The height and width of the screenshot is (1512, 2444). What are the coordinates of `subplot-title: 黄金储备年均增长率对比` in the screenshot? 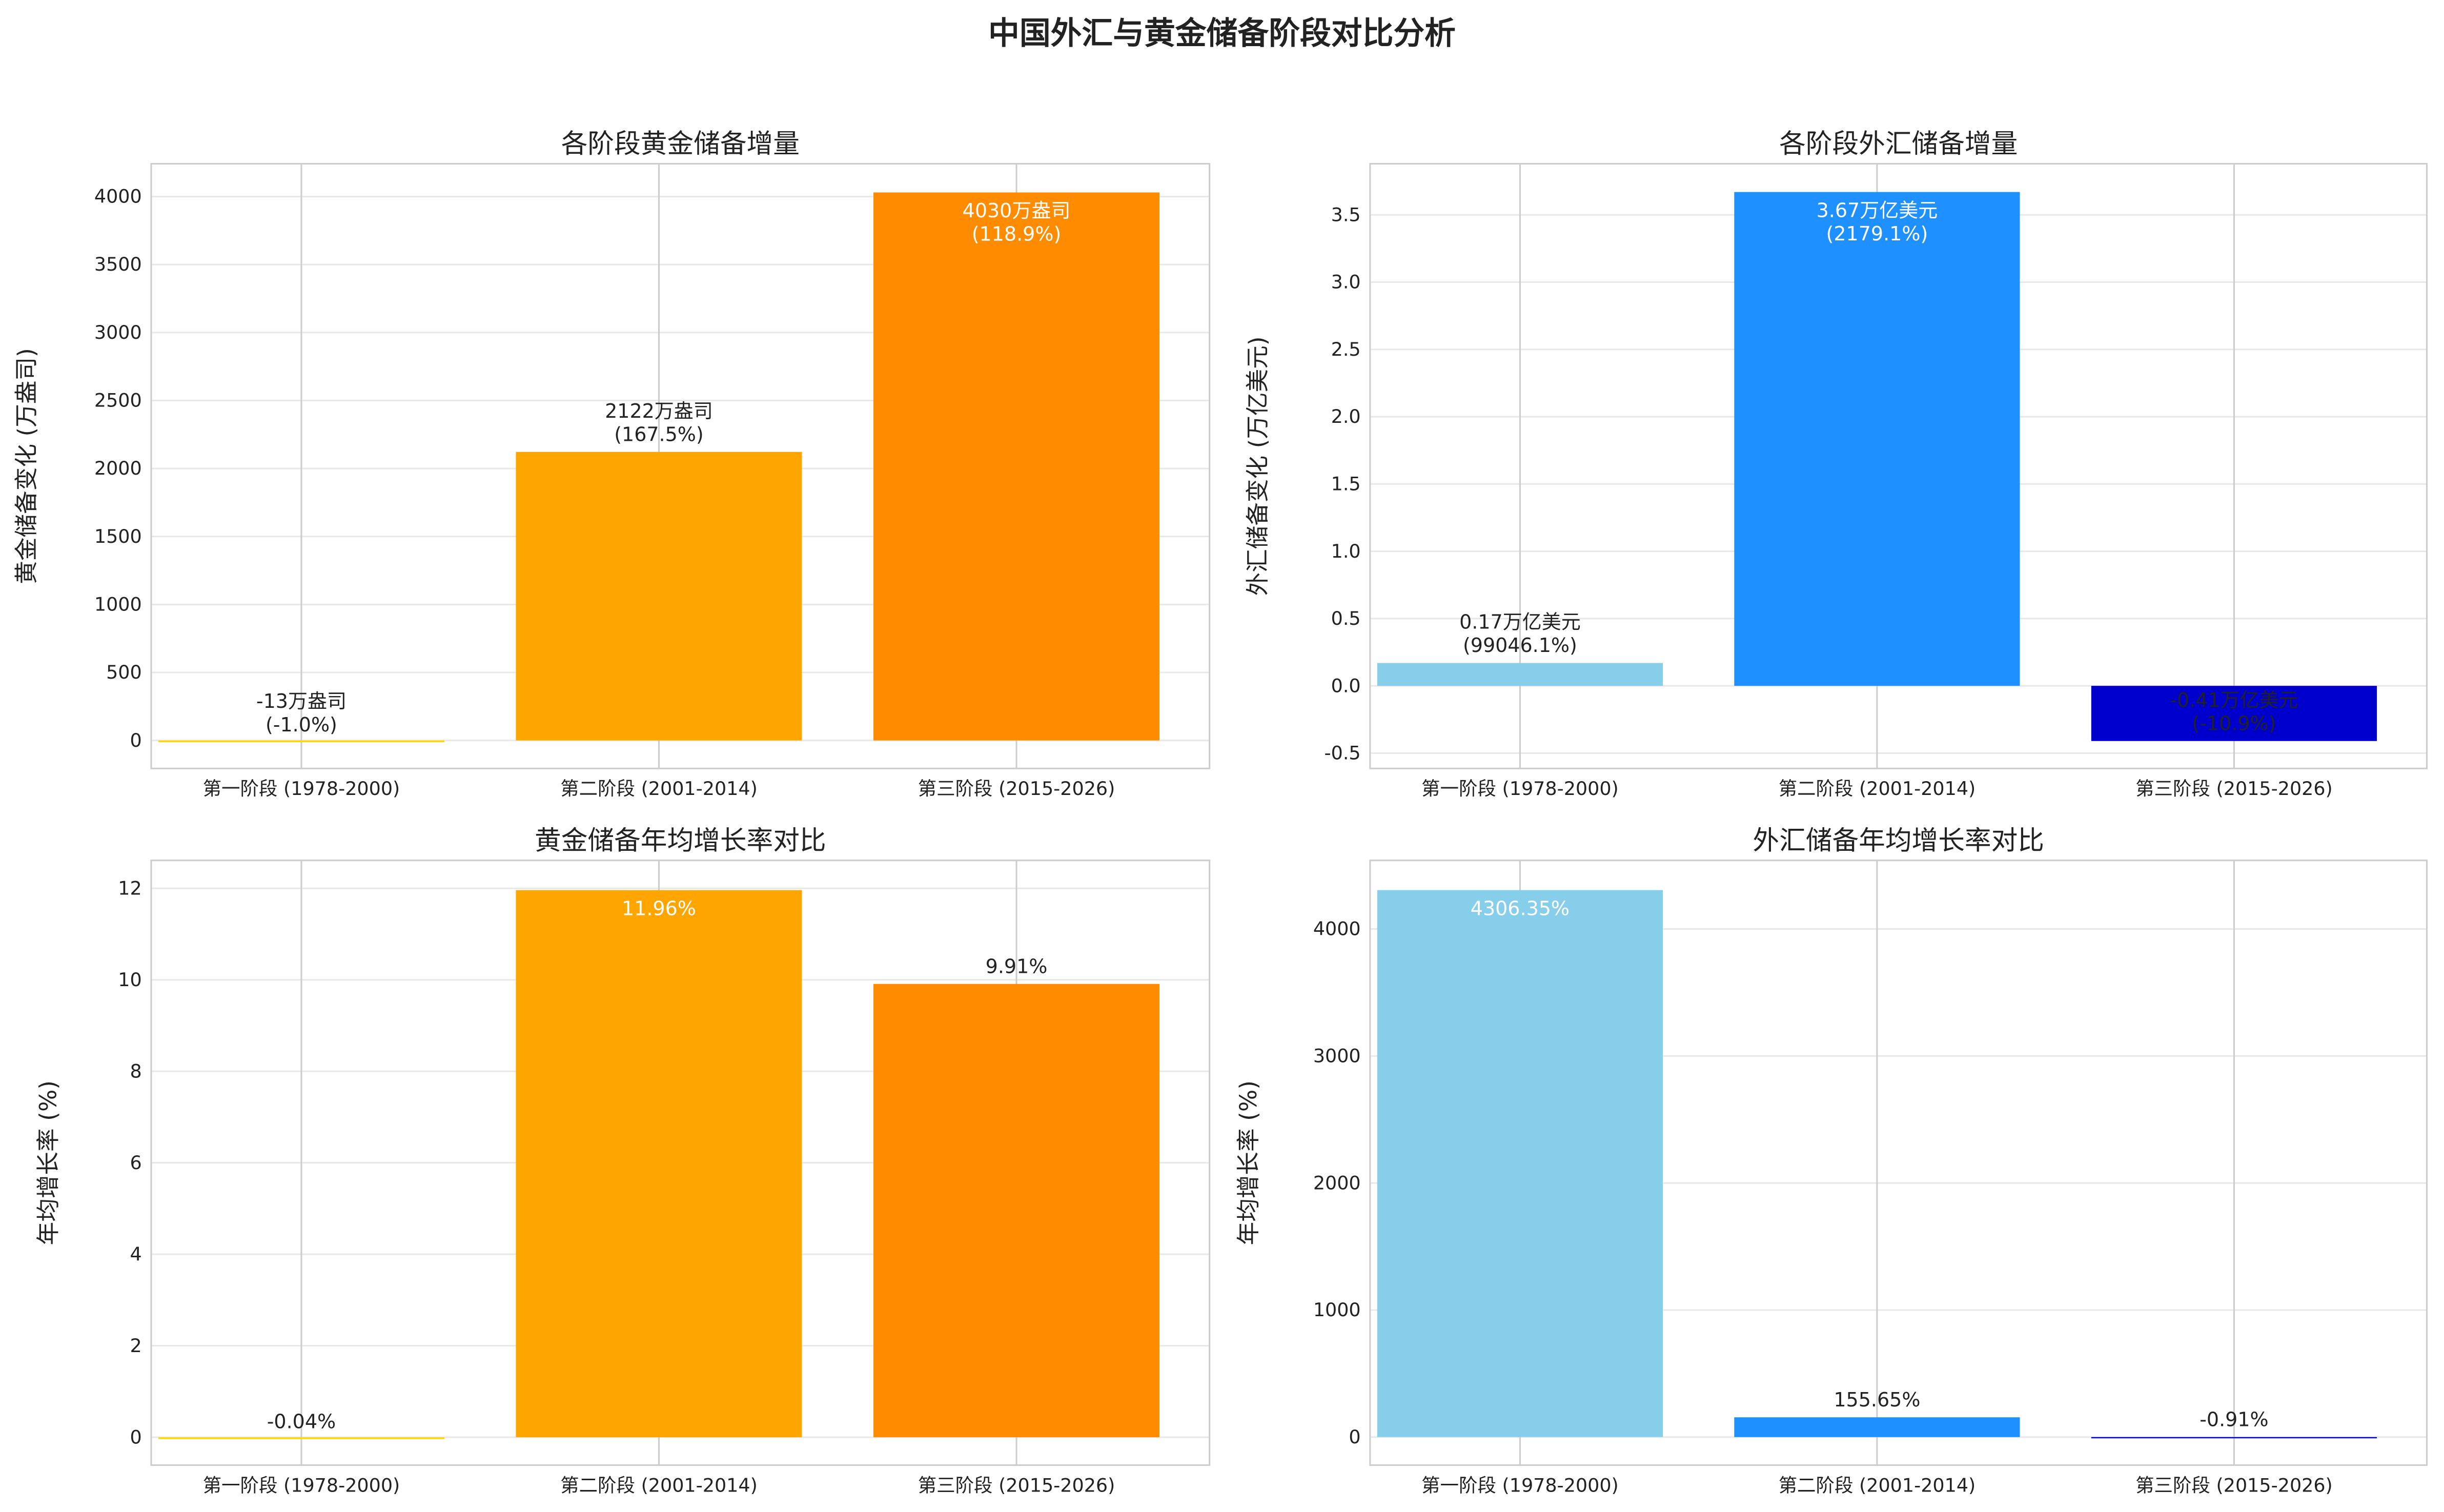 It's located at (680, 841).